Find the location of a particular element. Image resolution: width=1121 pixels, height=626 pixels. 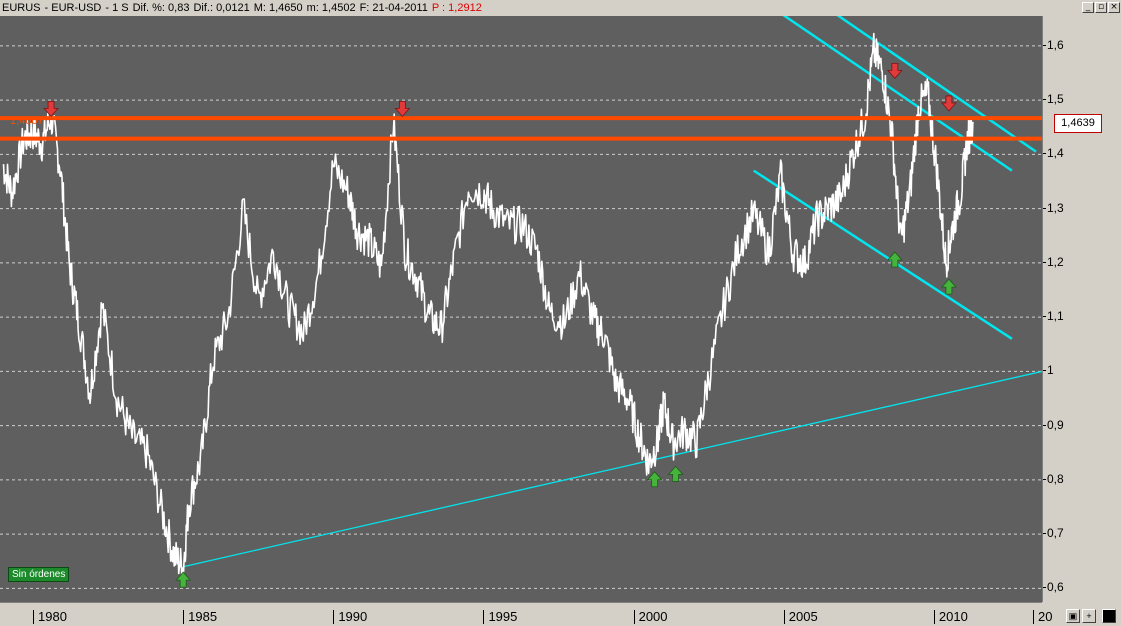

restore-button: ▫ is located at coordinates (1101, 7).